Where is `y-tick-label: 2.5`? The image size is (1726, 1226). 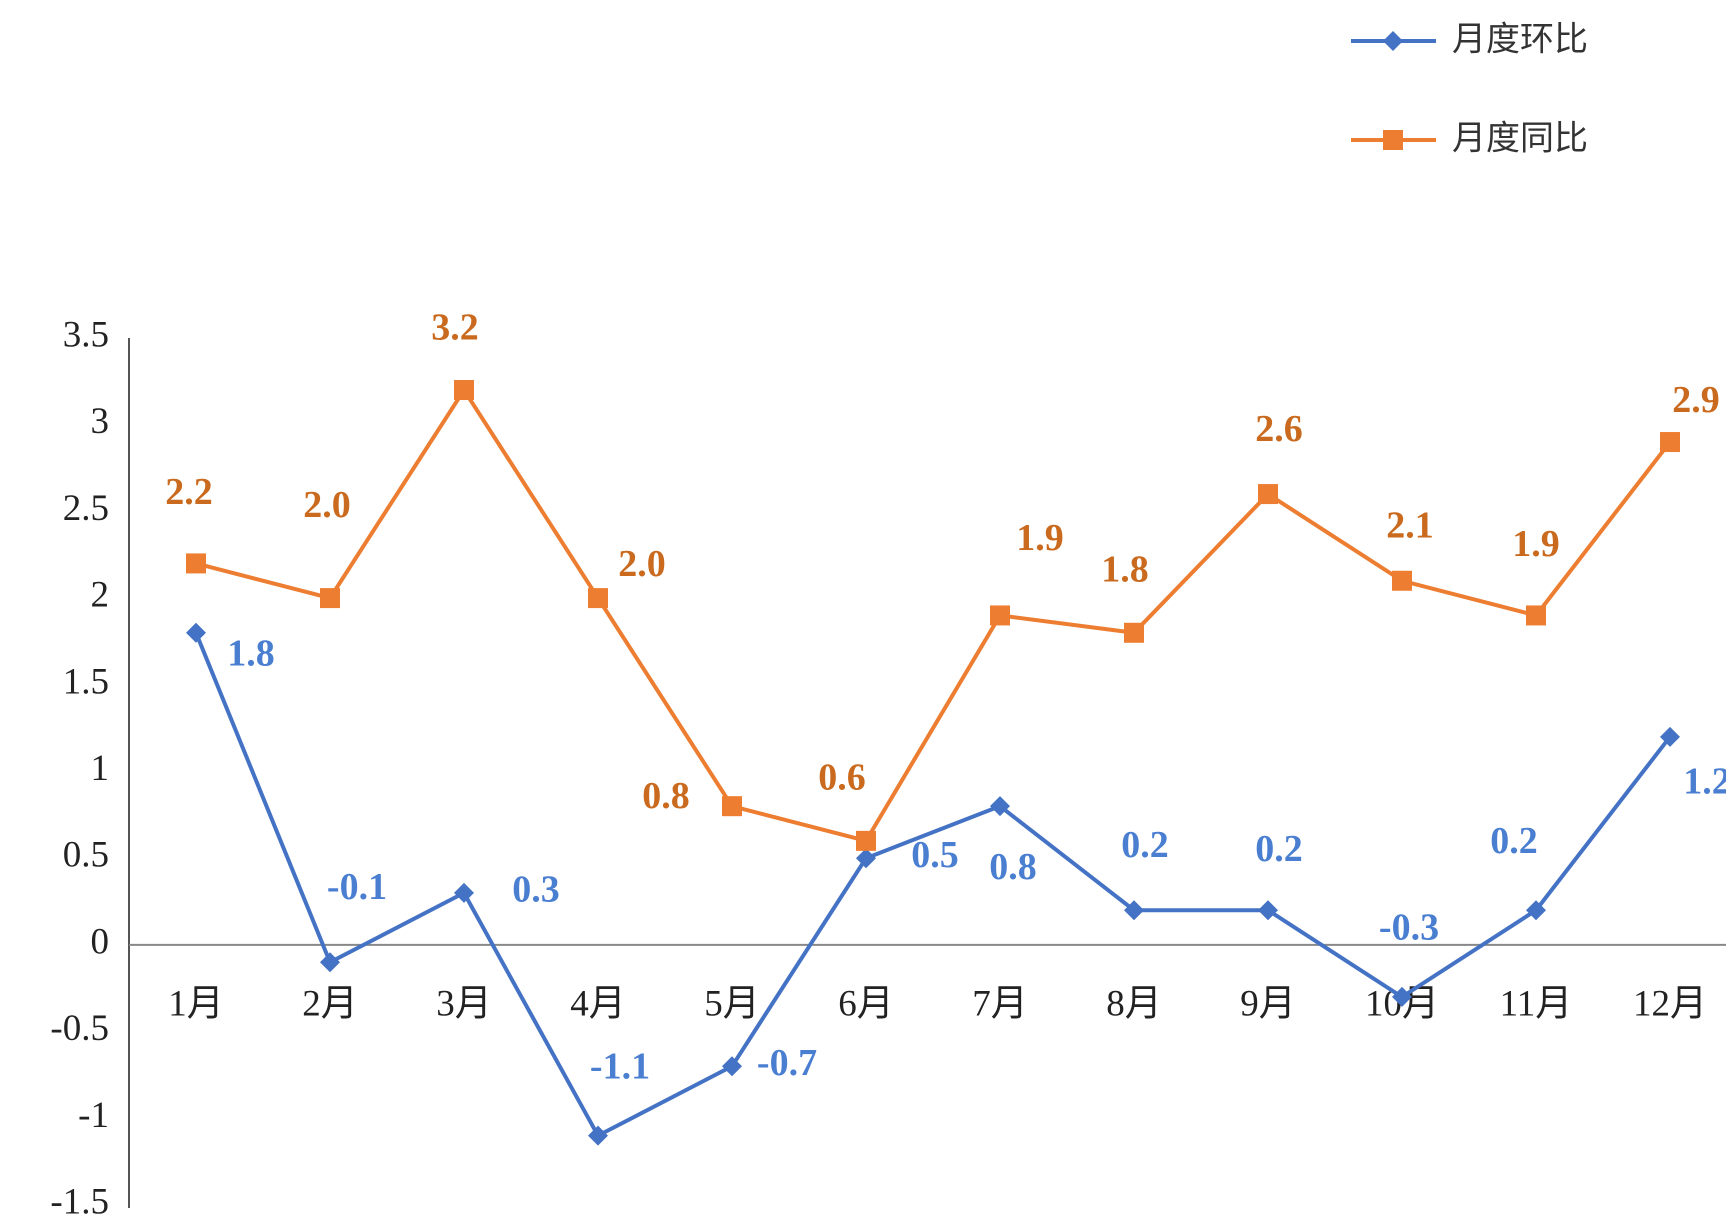
y-tick-label: 2.5 is located at coordinates (86, 508).